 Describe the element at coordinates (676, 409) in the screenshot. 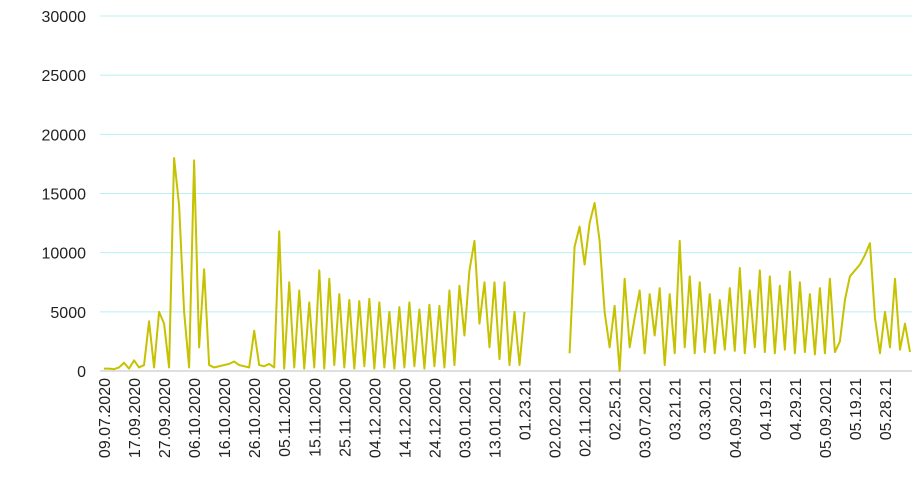

I see `x-tick-label: 03.21.21` at that location.